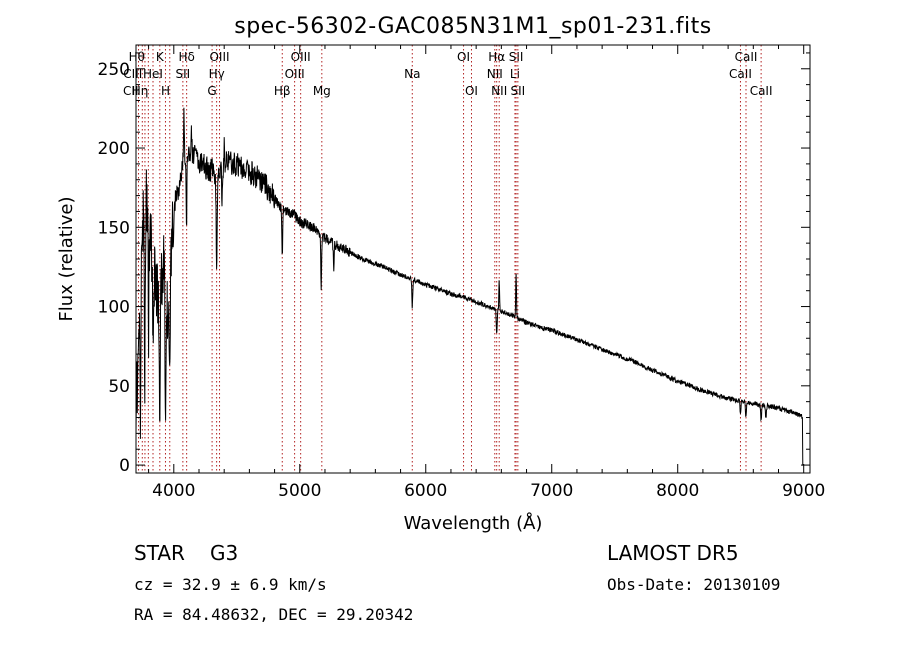 This screenshot has width=900, height=649. Describe the element at coordinates (160, 57) in the screenshot. I see `line-marker-label: K` at that location.